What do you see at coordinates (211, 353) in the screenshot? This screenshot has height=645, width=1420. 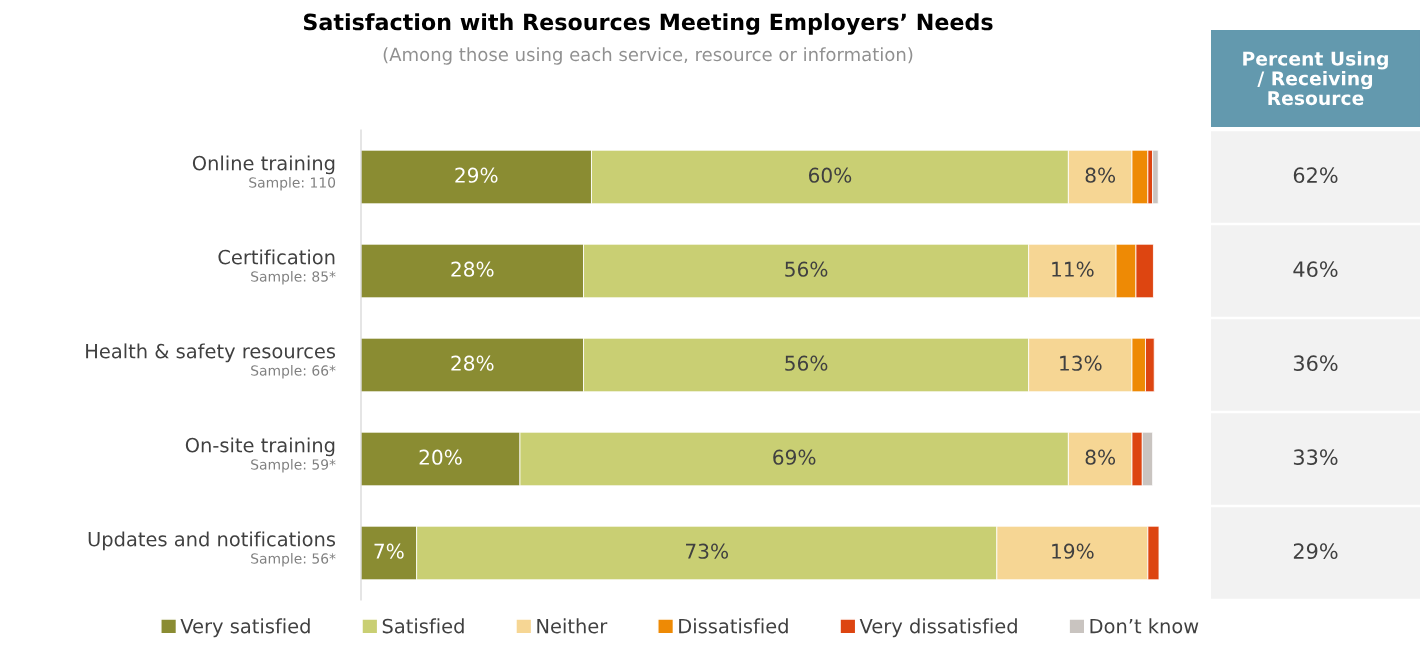 I see `y-tick-label: Health & safety resources` at bounding box center [211, 353].